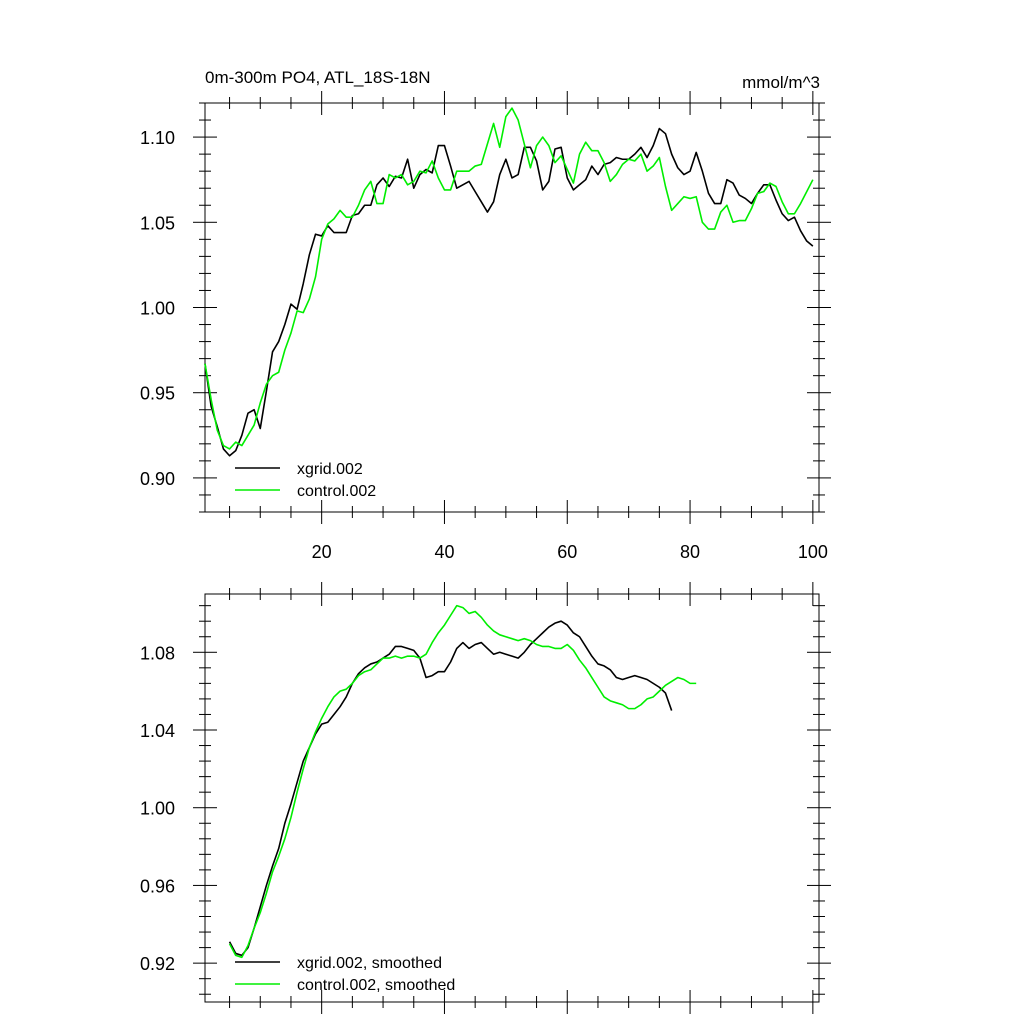  Describe the element at coordinates (450, 788) in the screenshot. I see `series-line-xgrid` at that location.